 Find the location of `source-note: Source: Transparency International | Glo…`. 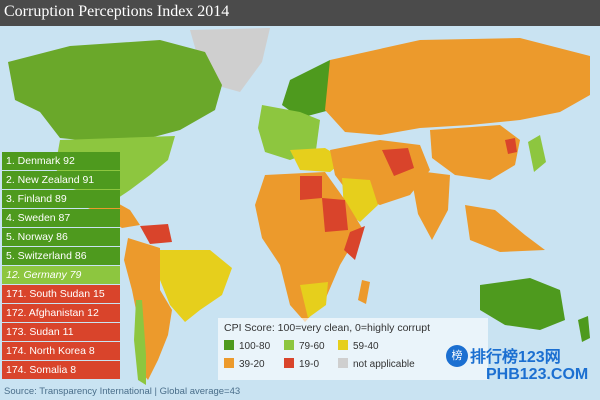

source-note: Source: Transparency International | Glo… is located at coordinates (122, 391).